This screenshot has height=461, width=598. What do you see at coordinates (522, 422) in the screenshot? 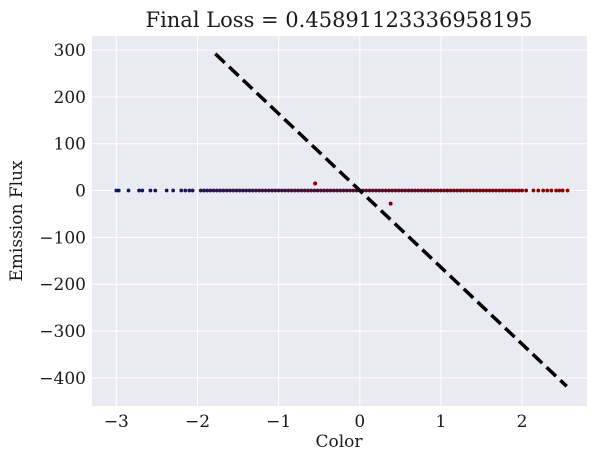
I see `x-tick-label: 2` at bounding box center [522, 422].